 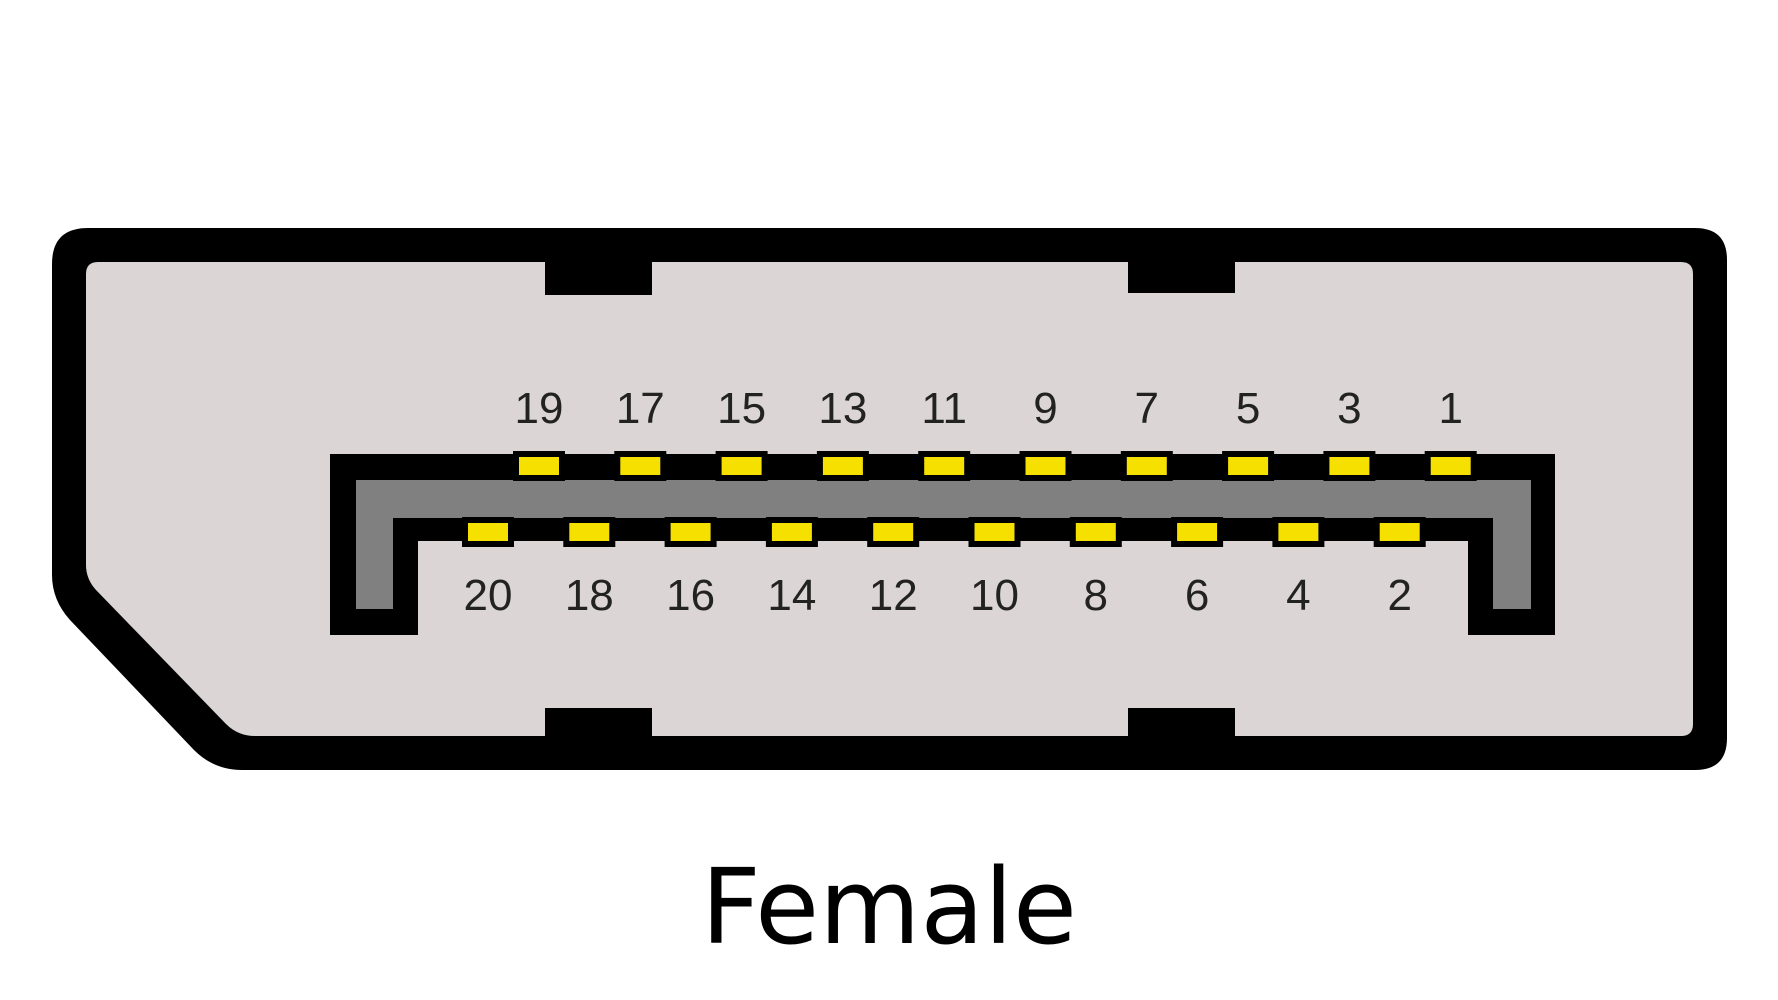 What do you see at coordinates (938, 595) in the screenshot?
I see `bottom-row-pin-labels: 20 18 16 14 12 10 8 6 4 2` at bounding box center [938, 595].